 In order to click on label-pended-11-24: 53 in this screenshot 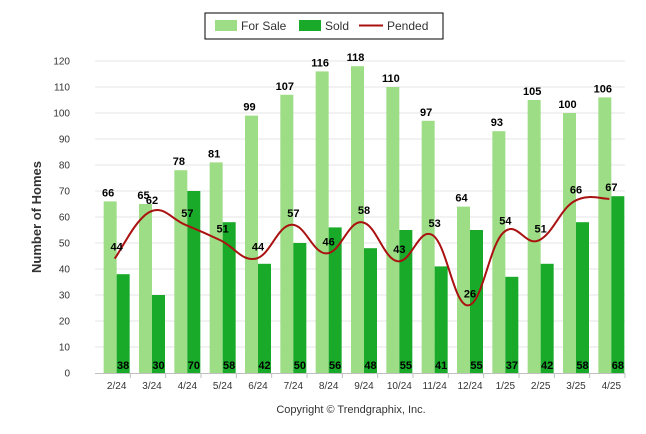, I will do `click(435, 224)`.